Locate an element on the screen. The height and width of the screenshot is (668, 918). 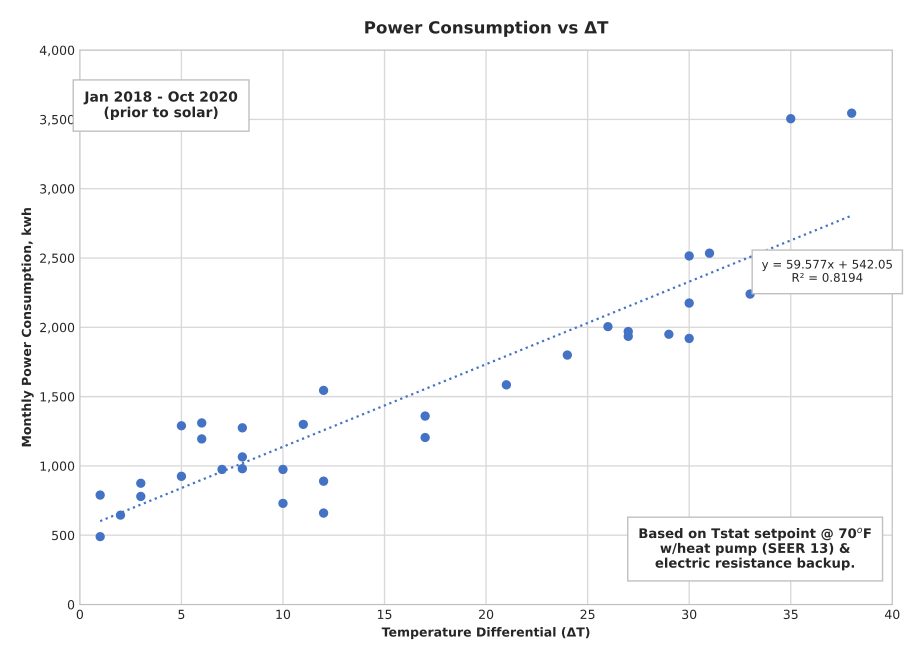
x-tick-label: 35 is located at coordinates (791, 615).